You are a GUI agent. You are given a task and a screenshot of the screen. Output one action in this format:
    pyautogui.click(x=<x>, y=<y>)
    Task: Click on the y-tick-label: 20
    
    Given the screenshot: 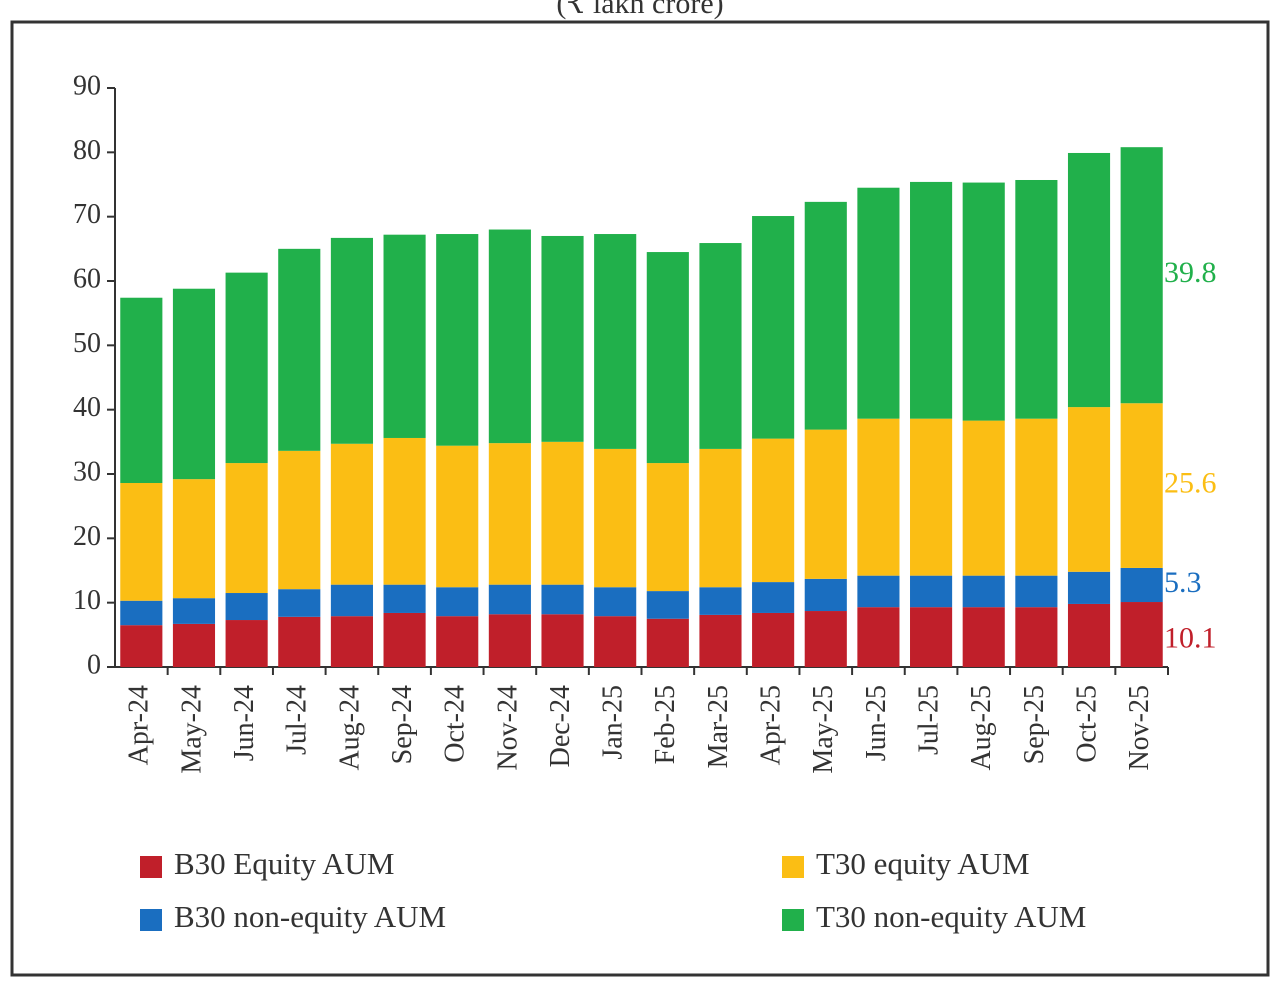 What is the action you would take?
    pyautogui.click(x=87, y=536)
    